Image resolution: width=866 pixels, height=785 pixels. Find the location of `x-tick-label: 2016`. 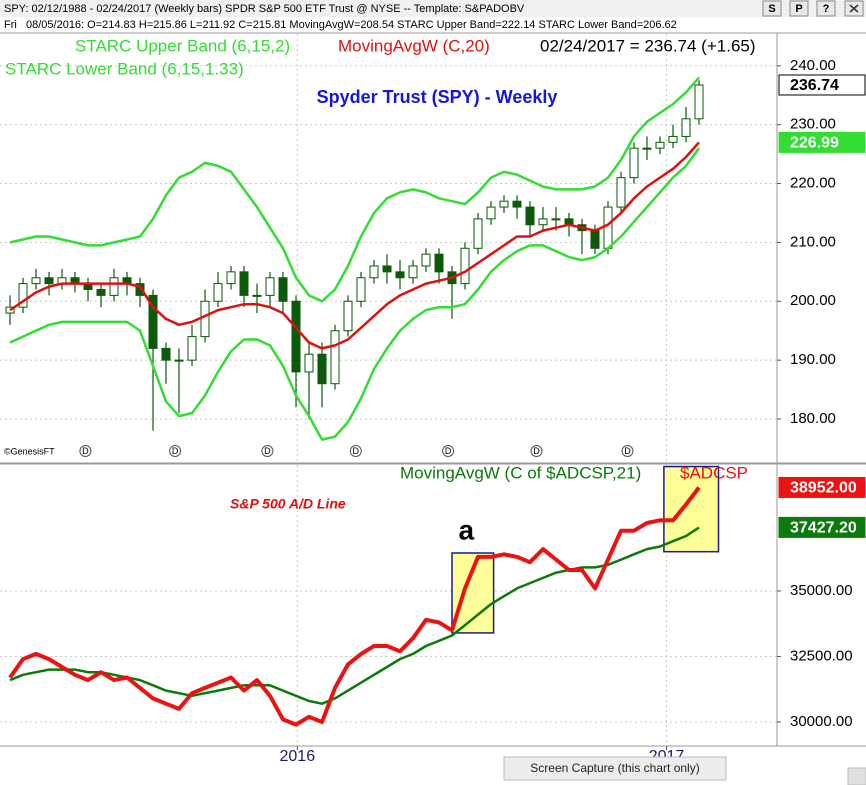

x-tick-label: 2016 is located at coordinates (298, 756).